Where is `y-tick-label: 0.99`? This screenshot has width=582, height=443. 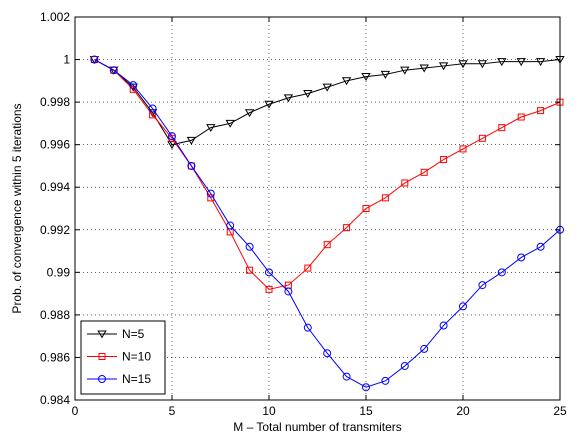 y-tick-label: 0.99 is located at coordinates (59, 272).